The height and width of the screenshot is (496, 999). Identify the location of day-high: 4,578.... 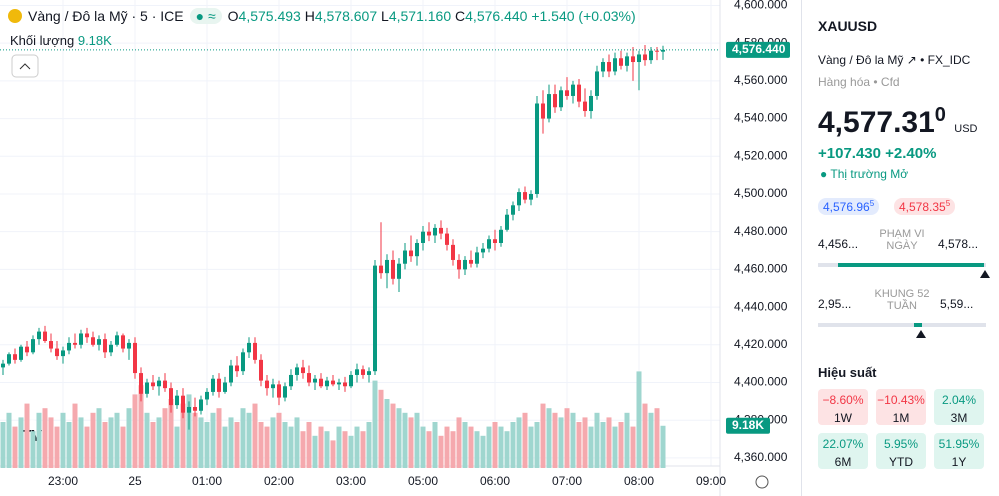
(958, 244).